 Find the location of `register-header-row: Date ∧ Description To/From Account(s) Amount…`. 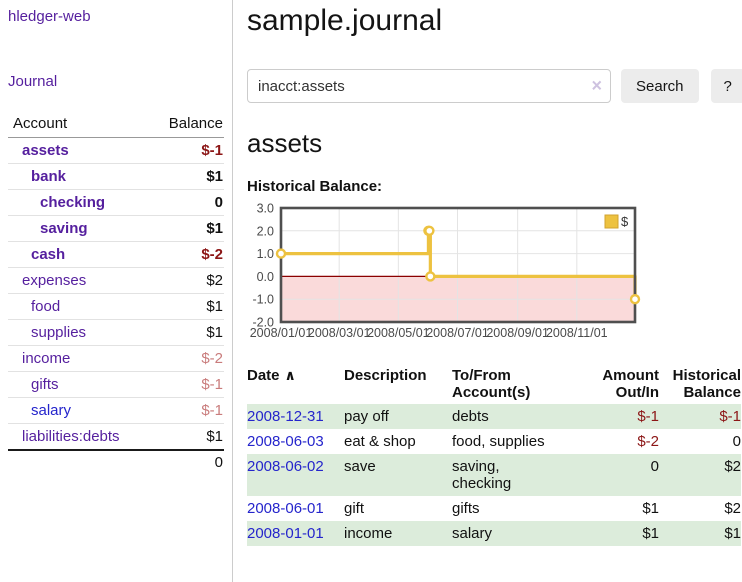

register-header-row: Date ∧ Description To/From Account(s) Amount… is located at coordinates (494, 384).